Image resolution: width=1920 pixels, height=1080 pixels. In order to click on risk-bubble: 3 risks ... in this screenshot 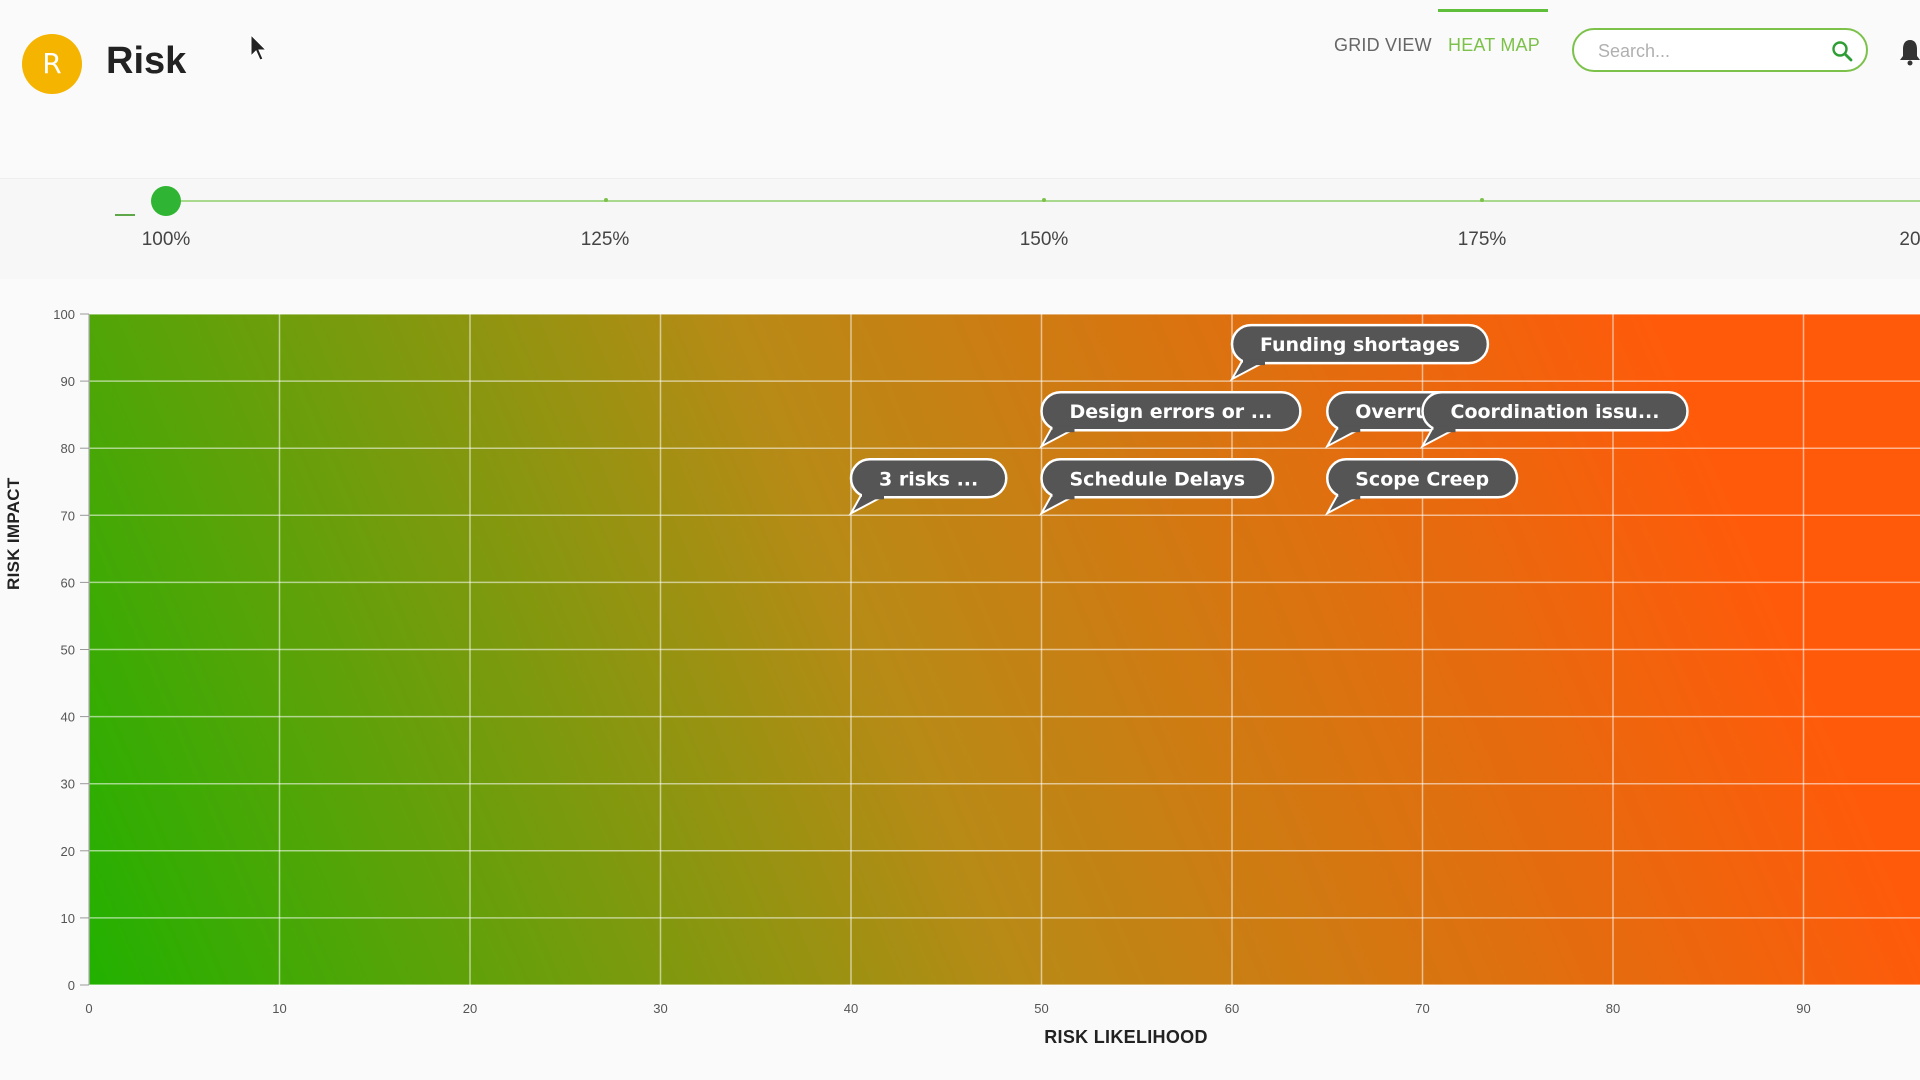, I will do `click(928, 487)`.